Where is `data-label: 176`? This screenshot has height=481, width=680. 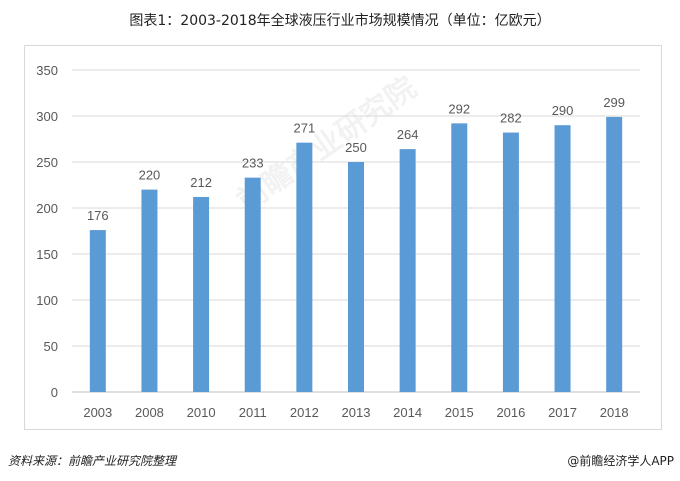
data-label: 176 is located at coordinates (98, 215).